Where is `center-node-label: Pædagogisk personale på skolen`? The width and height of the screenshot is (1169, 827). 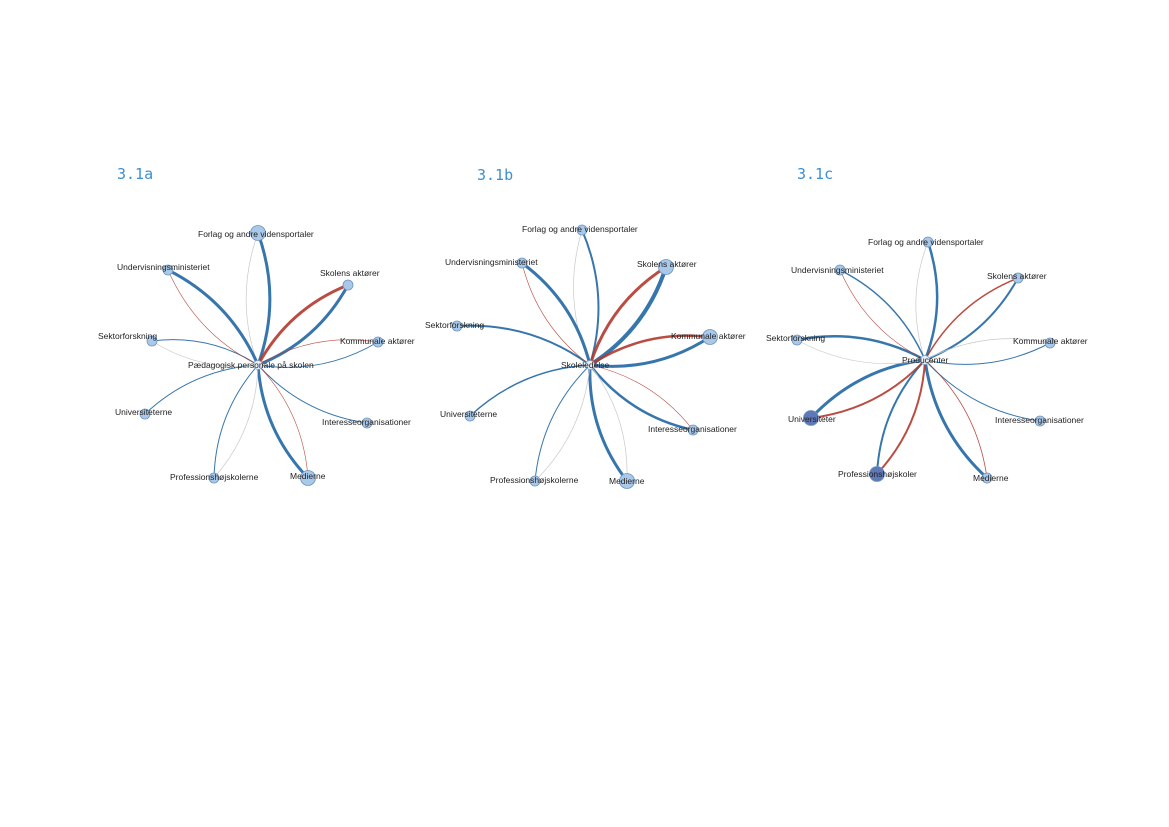 center-node-label: Pædagogisk personale på skolen is located at coordinates (251, 365).